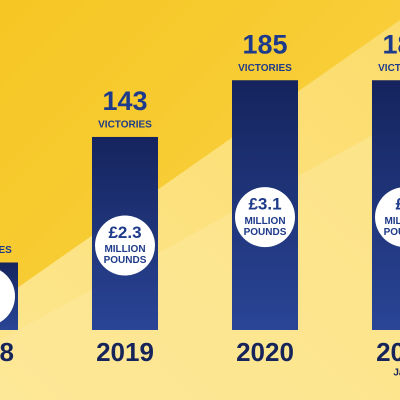 The image size is (400, 400). What do you see at coordinates (124, 232) in the screenshot?
I see `amount-value: £2.3` at bounding box center [124, 232].